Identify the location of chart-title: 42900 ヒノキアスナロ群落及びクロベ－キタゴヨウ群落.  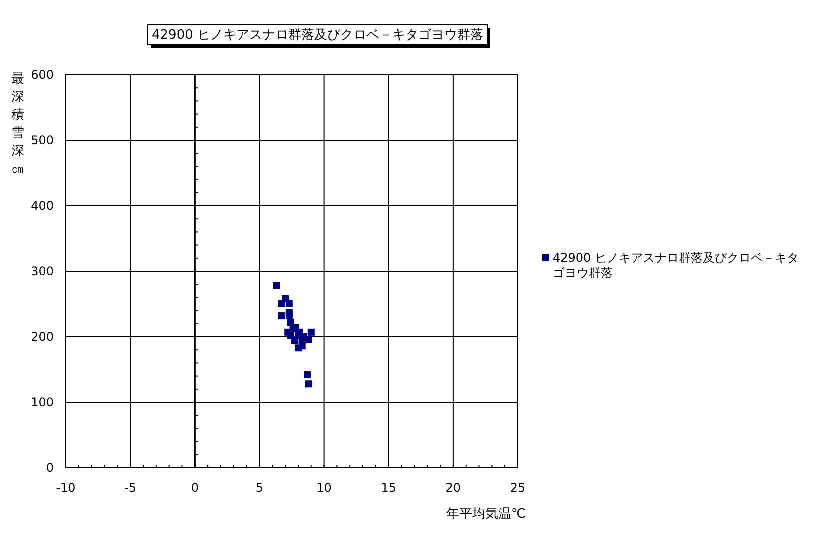
(318, 35).